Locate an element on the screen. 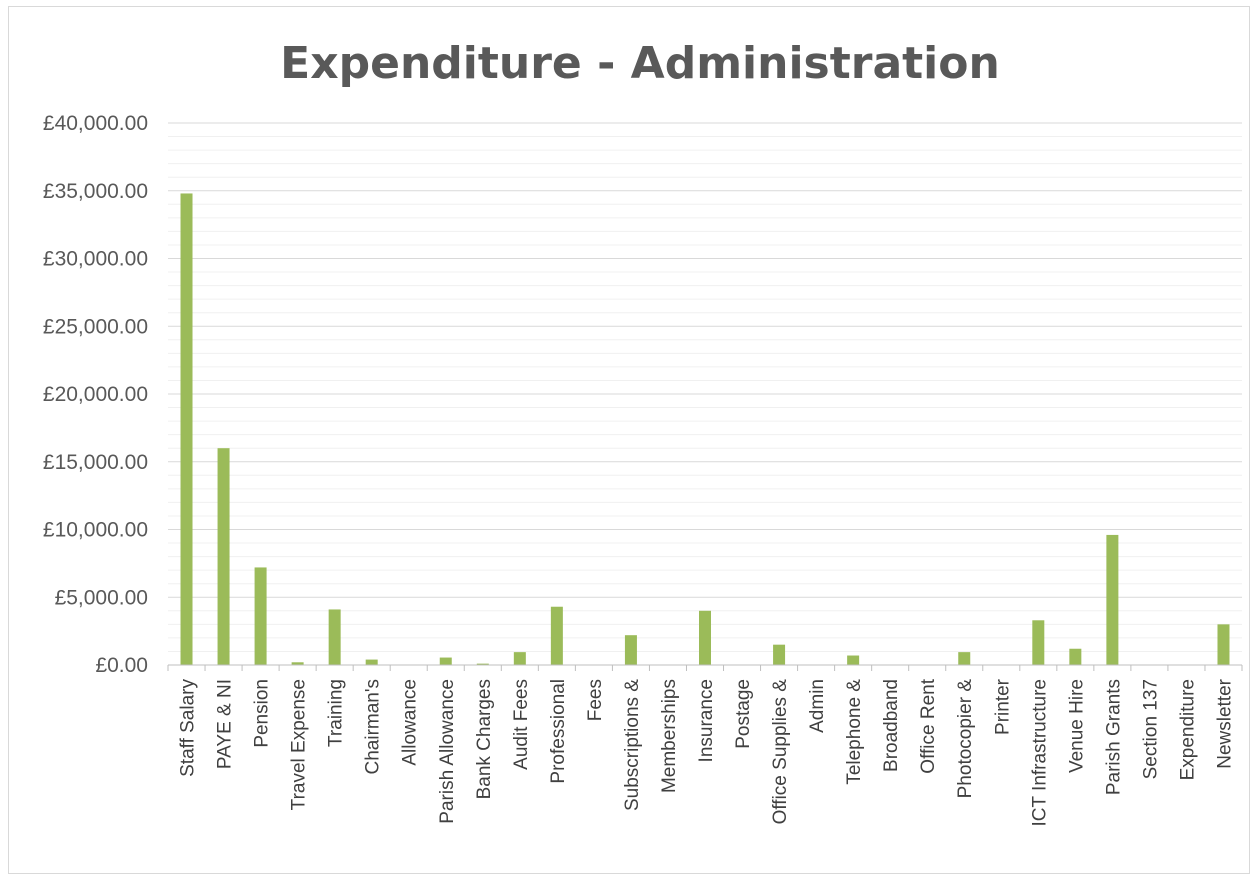 The height and width of the screenshot is (878, 1254). y-tick-label: £20,000.00 is located at coordinates (95, 394).